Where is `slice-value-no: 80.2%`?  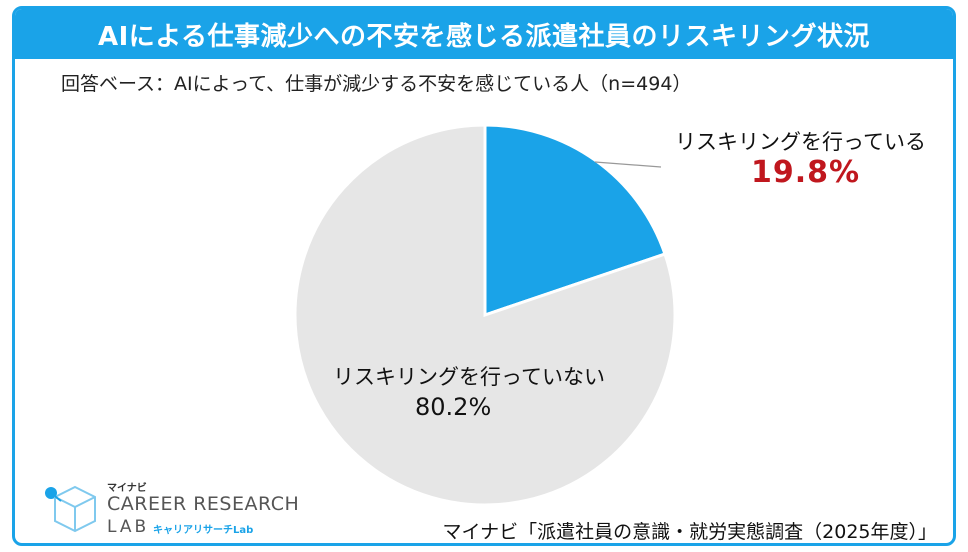 slice-value-no: 80.2% is located at coordinates (453, 407).